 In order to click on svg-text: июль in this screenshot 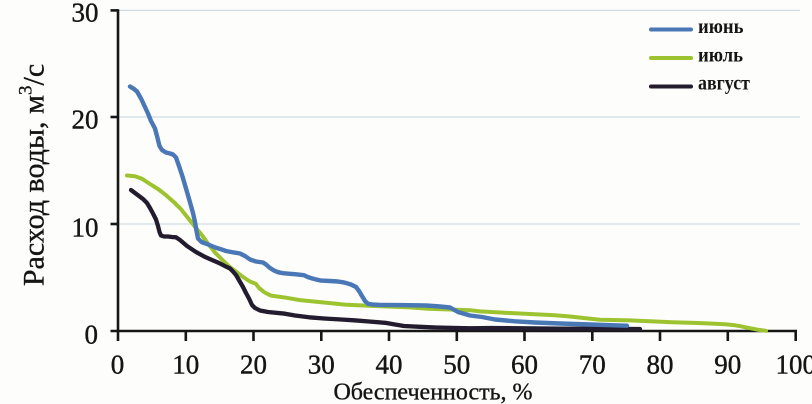, I will do `click(720, 55)`.